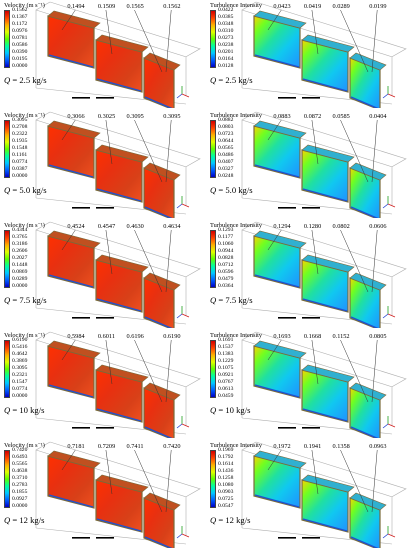  Describe the element at coordinates (20, 10) in the screenshot. I see `colorbar-tick-label: 0.1562` at that location.